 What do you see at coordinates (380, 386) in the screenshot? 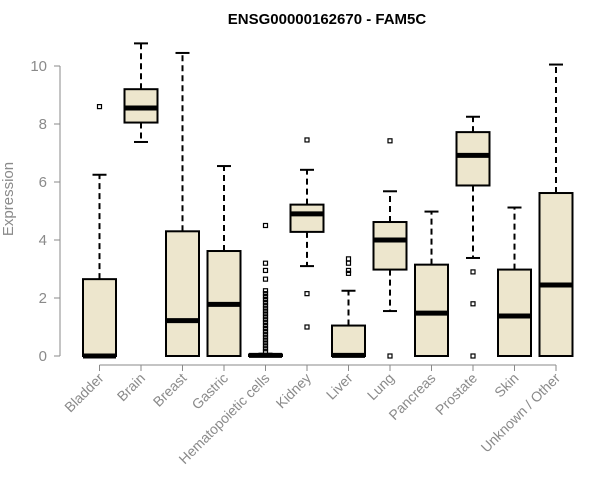
I see `x-tick-label: Lung` at bounding box center [380, 386].